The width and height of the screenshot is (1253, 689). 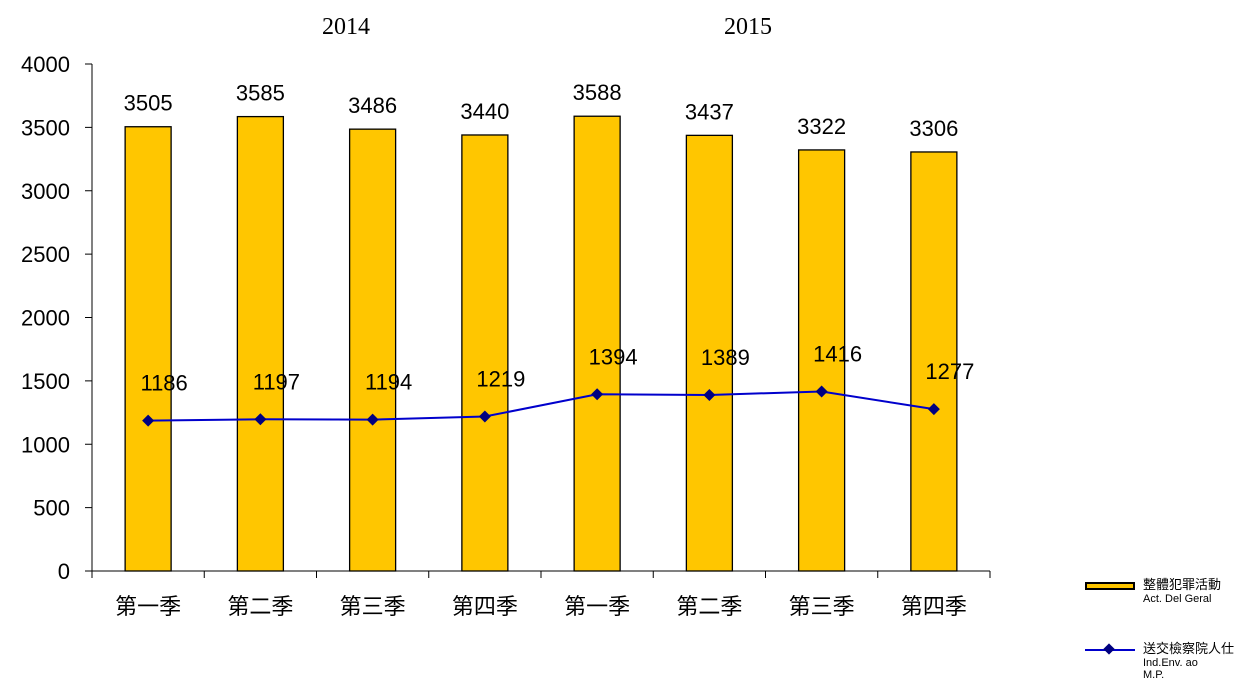 I want to click on line-data-labels: 1186 1197 1194 1219 1394 1389 1416 1277, so click(x=557, y=369).